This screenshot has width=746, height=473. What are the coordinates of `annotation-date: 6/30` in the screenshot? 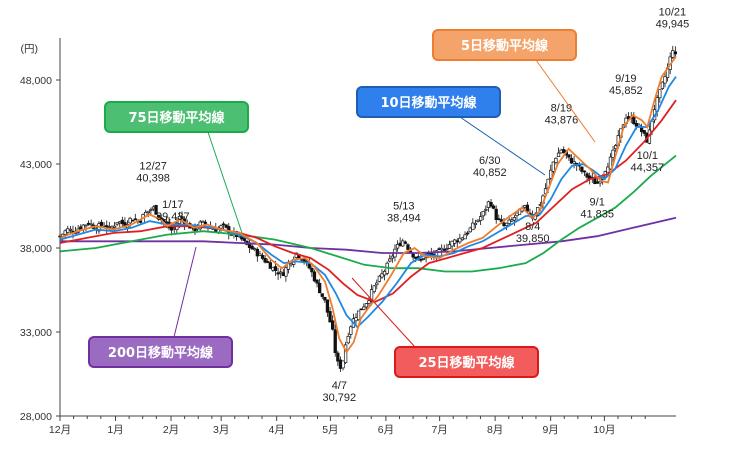 It's located at (489, 161).